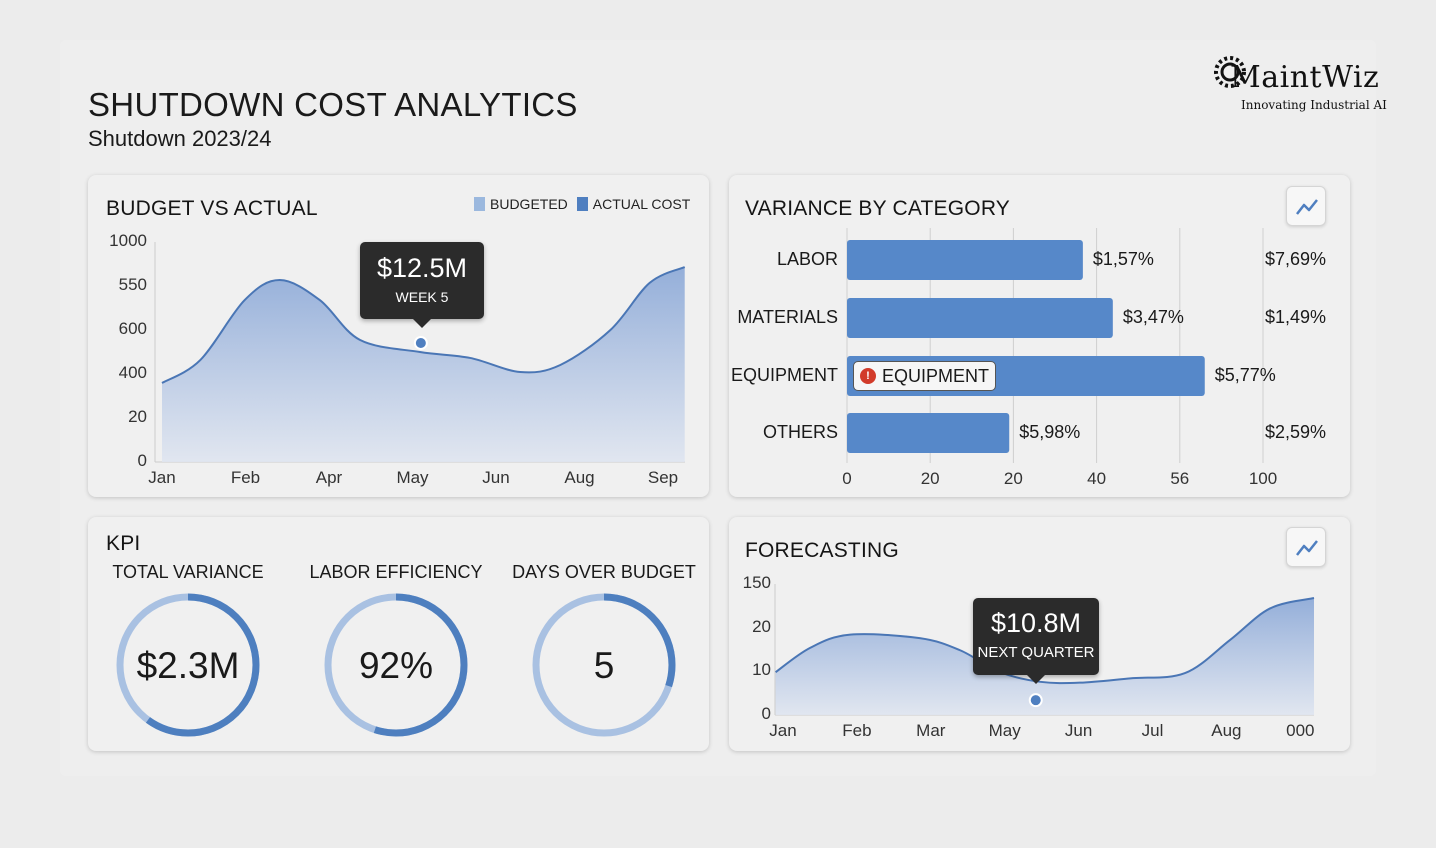 This screenshot has width=1436, height=848. I want to click on category-label: MATERIALS, so click(787, 317).